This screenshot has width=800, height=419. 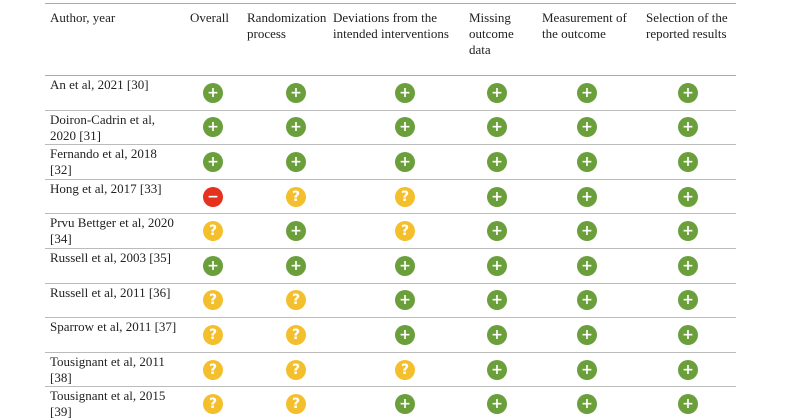 I want to click on judgement-cell: −, so click(x=213, y=197).